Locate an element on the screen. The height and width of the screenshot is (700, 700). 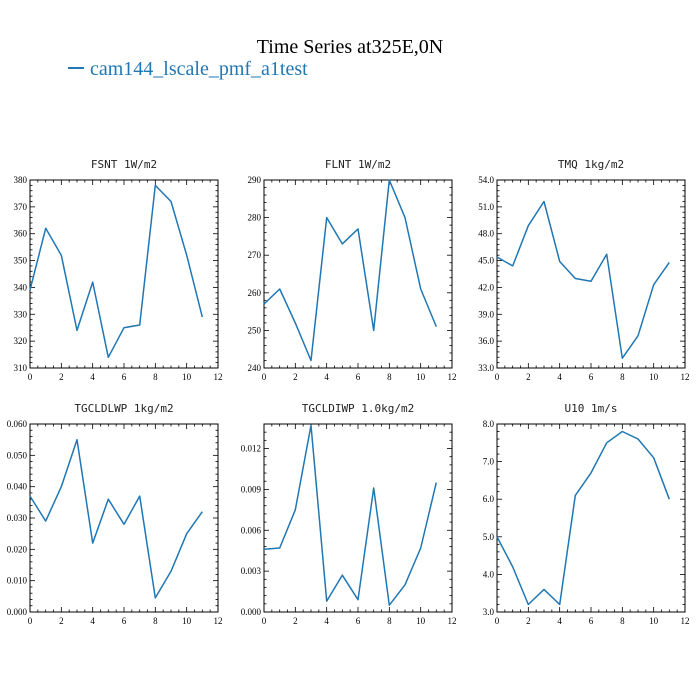
y-tick-label: 0.010 is located at coordinates (17, 581).